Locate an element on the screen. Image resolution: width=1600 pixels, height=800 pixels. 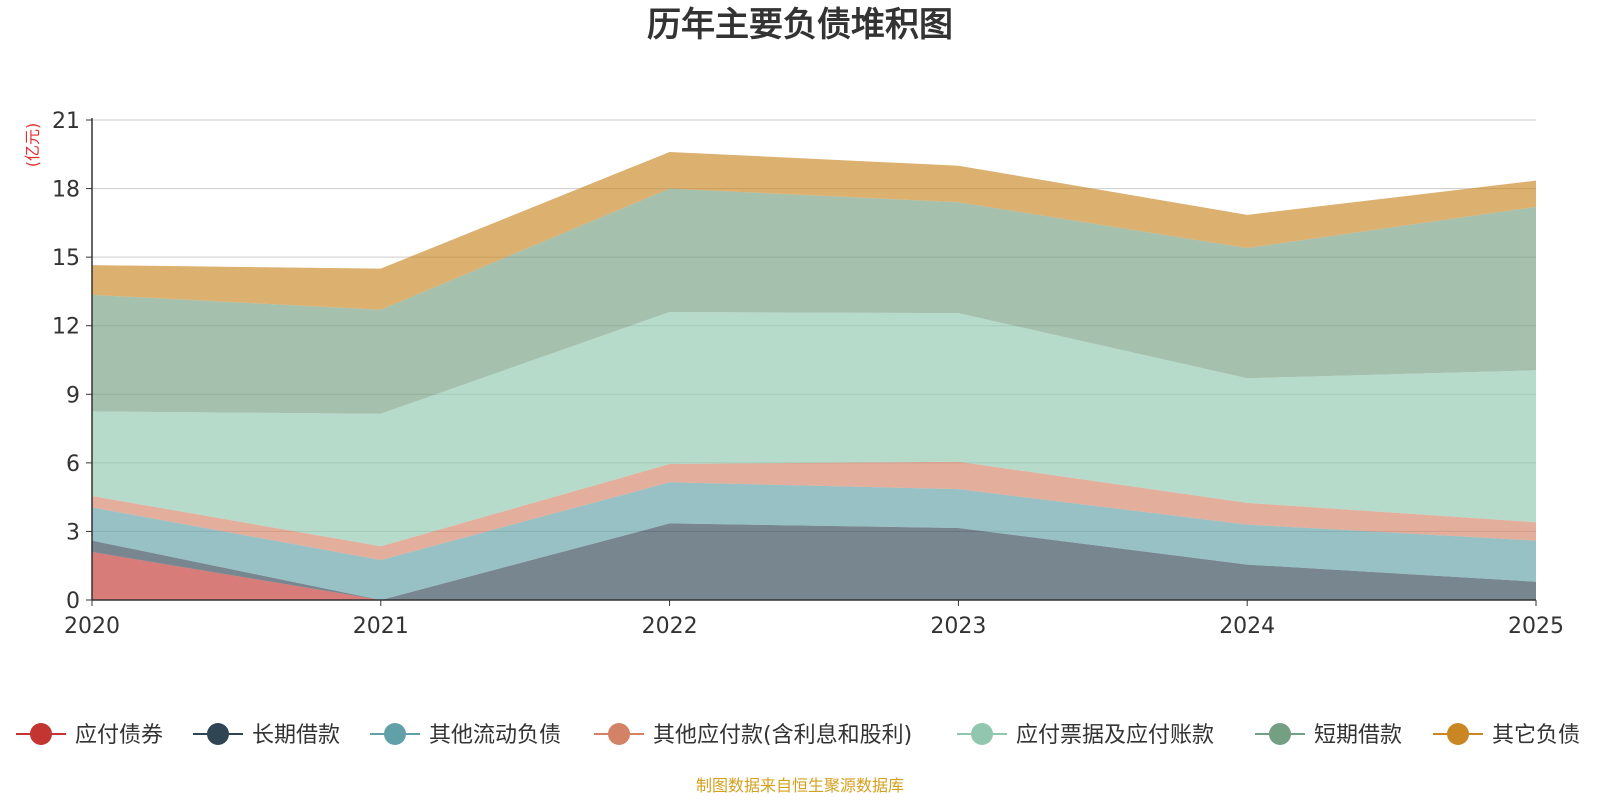
x-tick-label: 2023 is located at coordinates (958, 626).